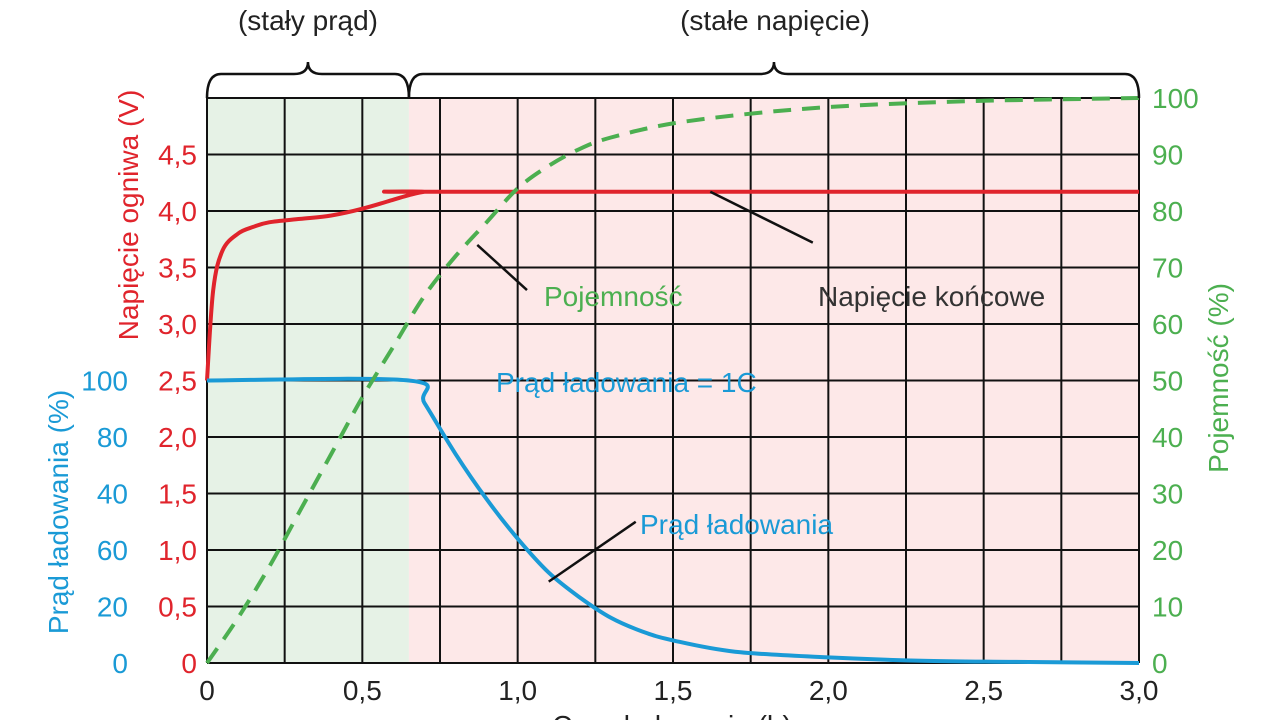  I want to click on phase-braces, so click(673, 80).